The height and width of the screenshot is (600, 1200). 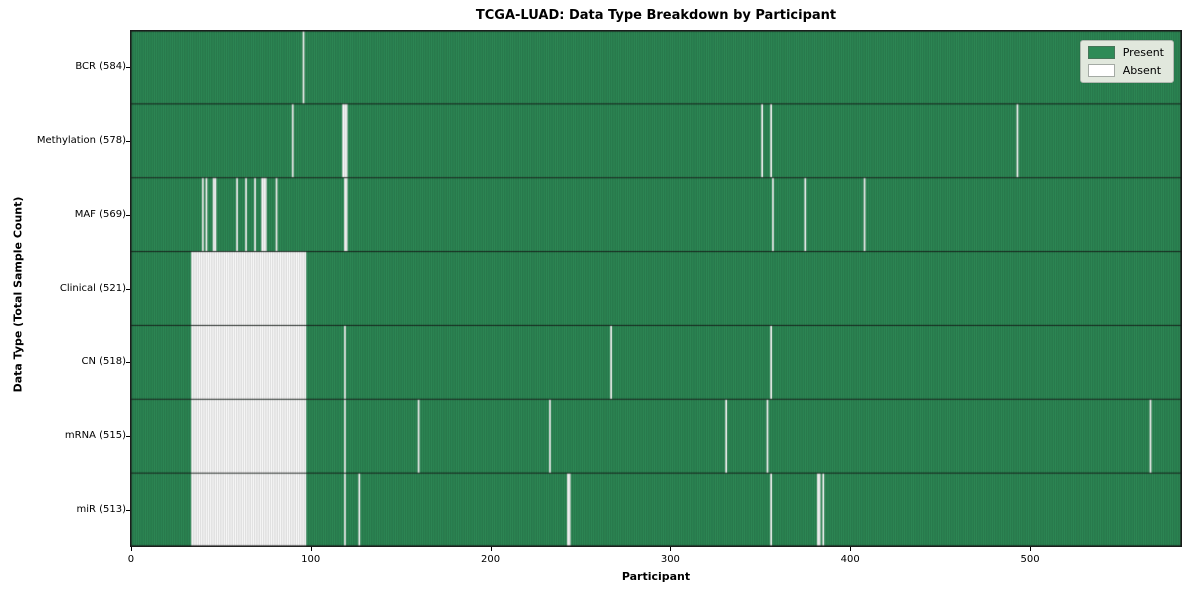 I want to click on x-tick-label: 200, so click(x=491, y=559).